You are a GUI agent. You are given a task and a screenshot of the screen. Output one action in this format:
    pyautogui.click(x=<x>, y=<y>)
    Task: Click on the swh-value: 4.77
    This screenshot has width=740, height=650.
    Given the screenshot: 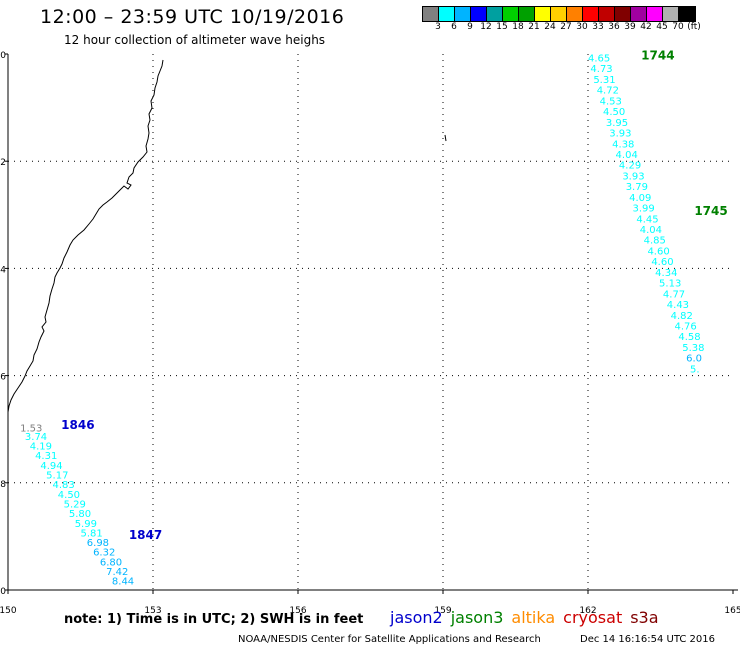 What is the action you would take?
    pyautogui.click(x=674, y=294)
    